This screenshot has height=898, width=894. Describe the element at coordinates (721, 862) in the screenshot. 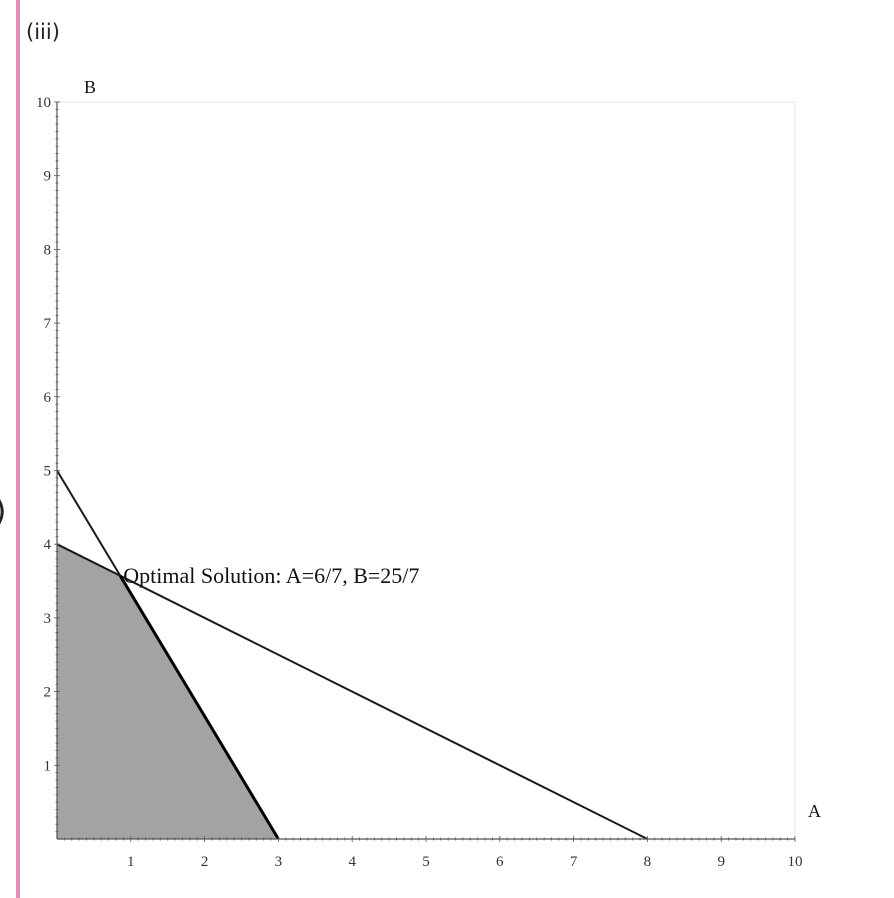

I see `x-tick-label: 9` at that location.